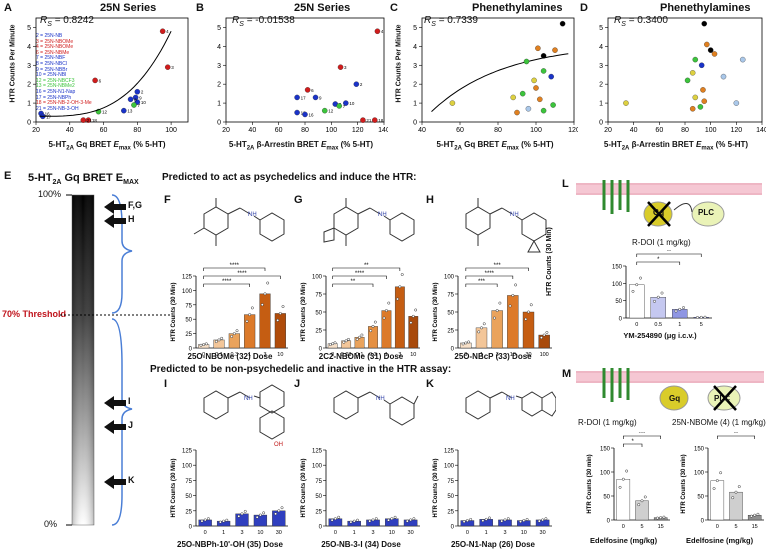 Image resolution: width=768 pixels, height=553 pixels. What do you see at coordinates (399, 63) in the screenshot?
I see `panel-c-ylabel: HTR Counts Per Minute` at bounding box center [399, 63].